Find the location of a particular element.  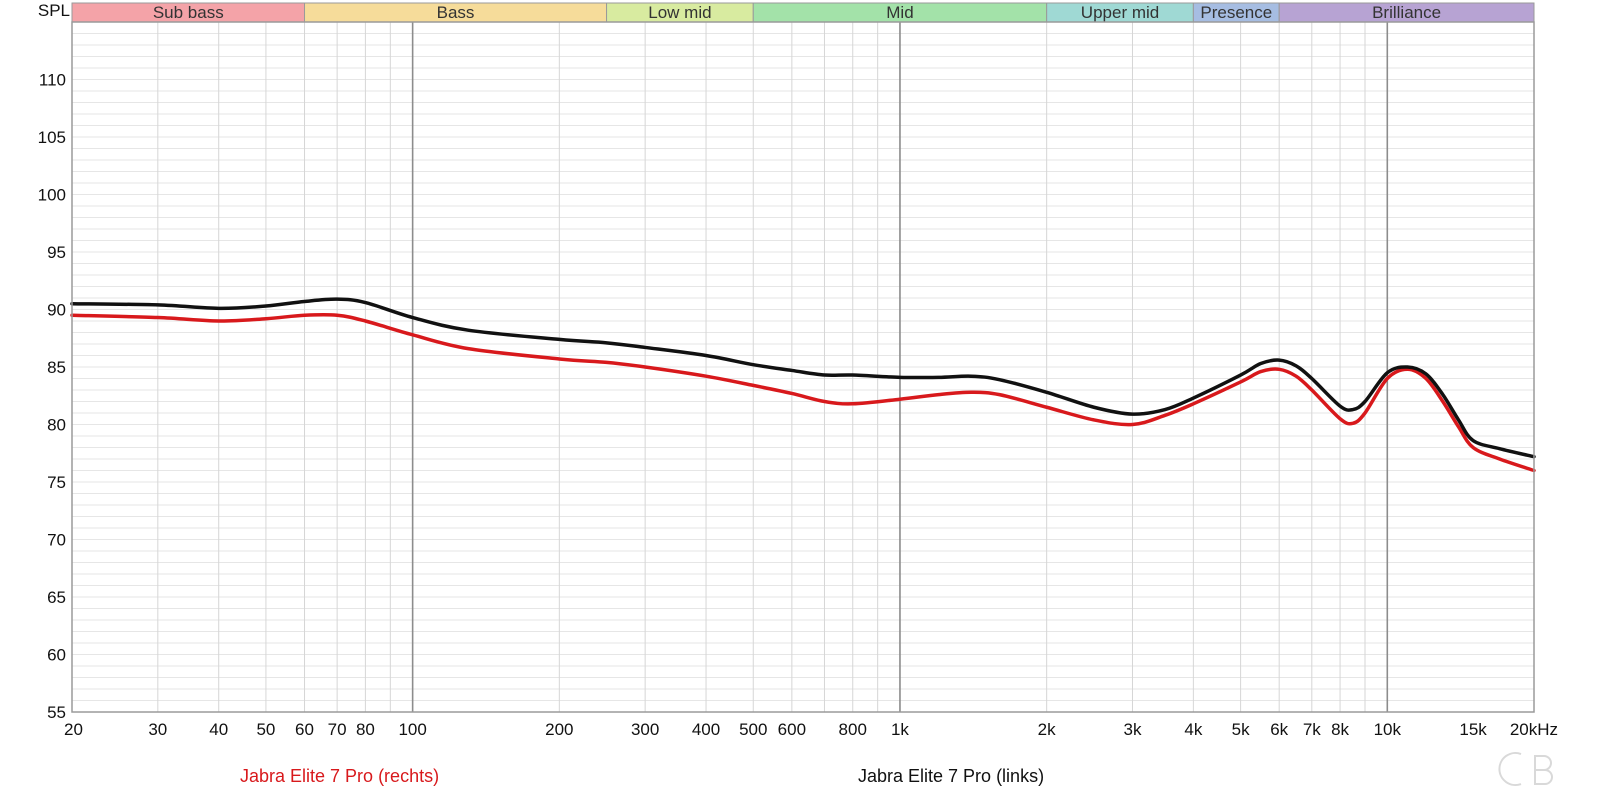

y-tick-9: 100 is located at coordinates (52, 195).